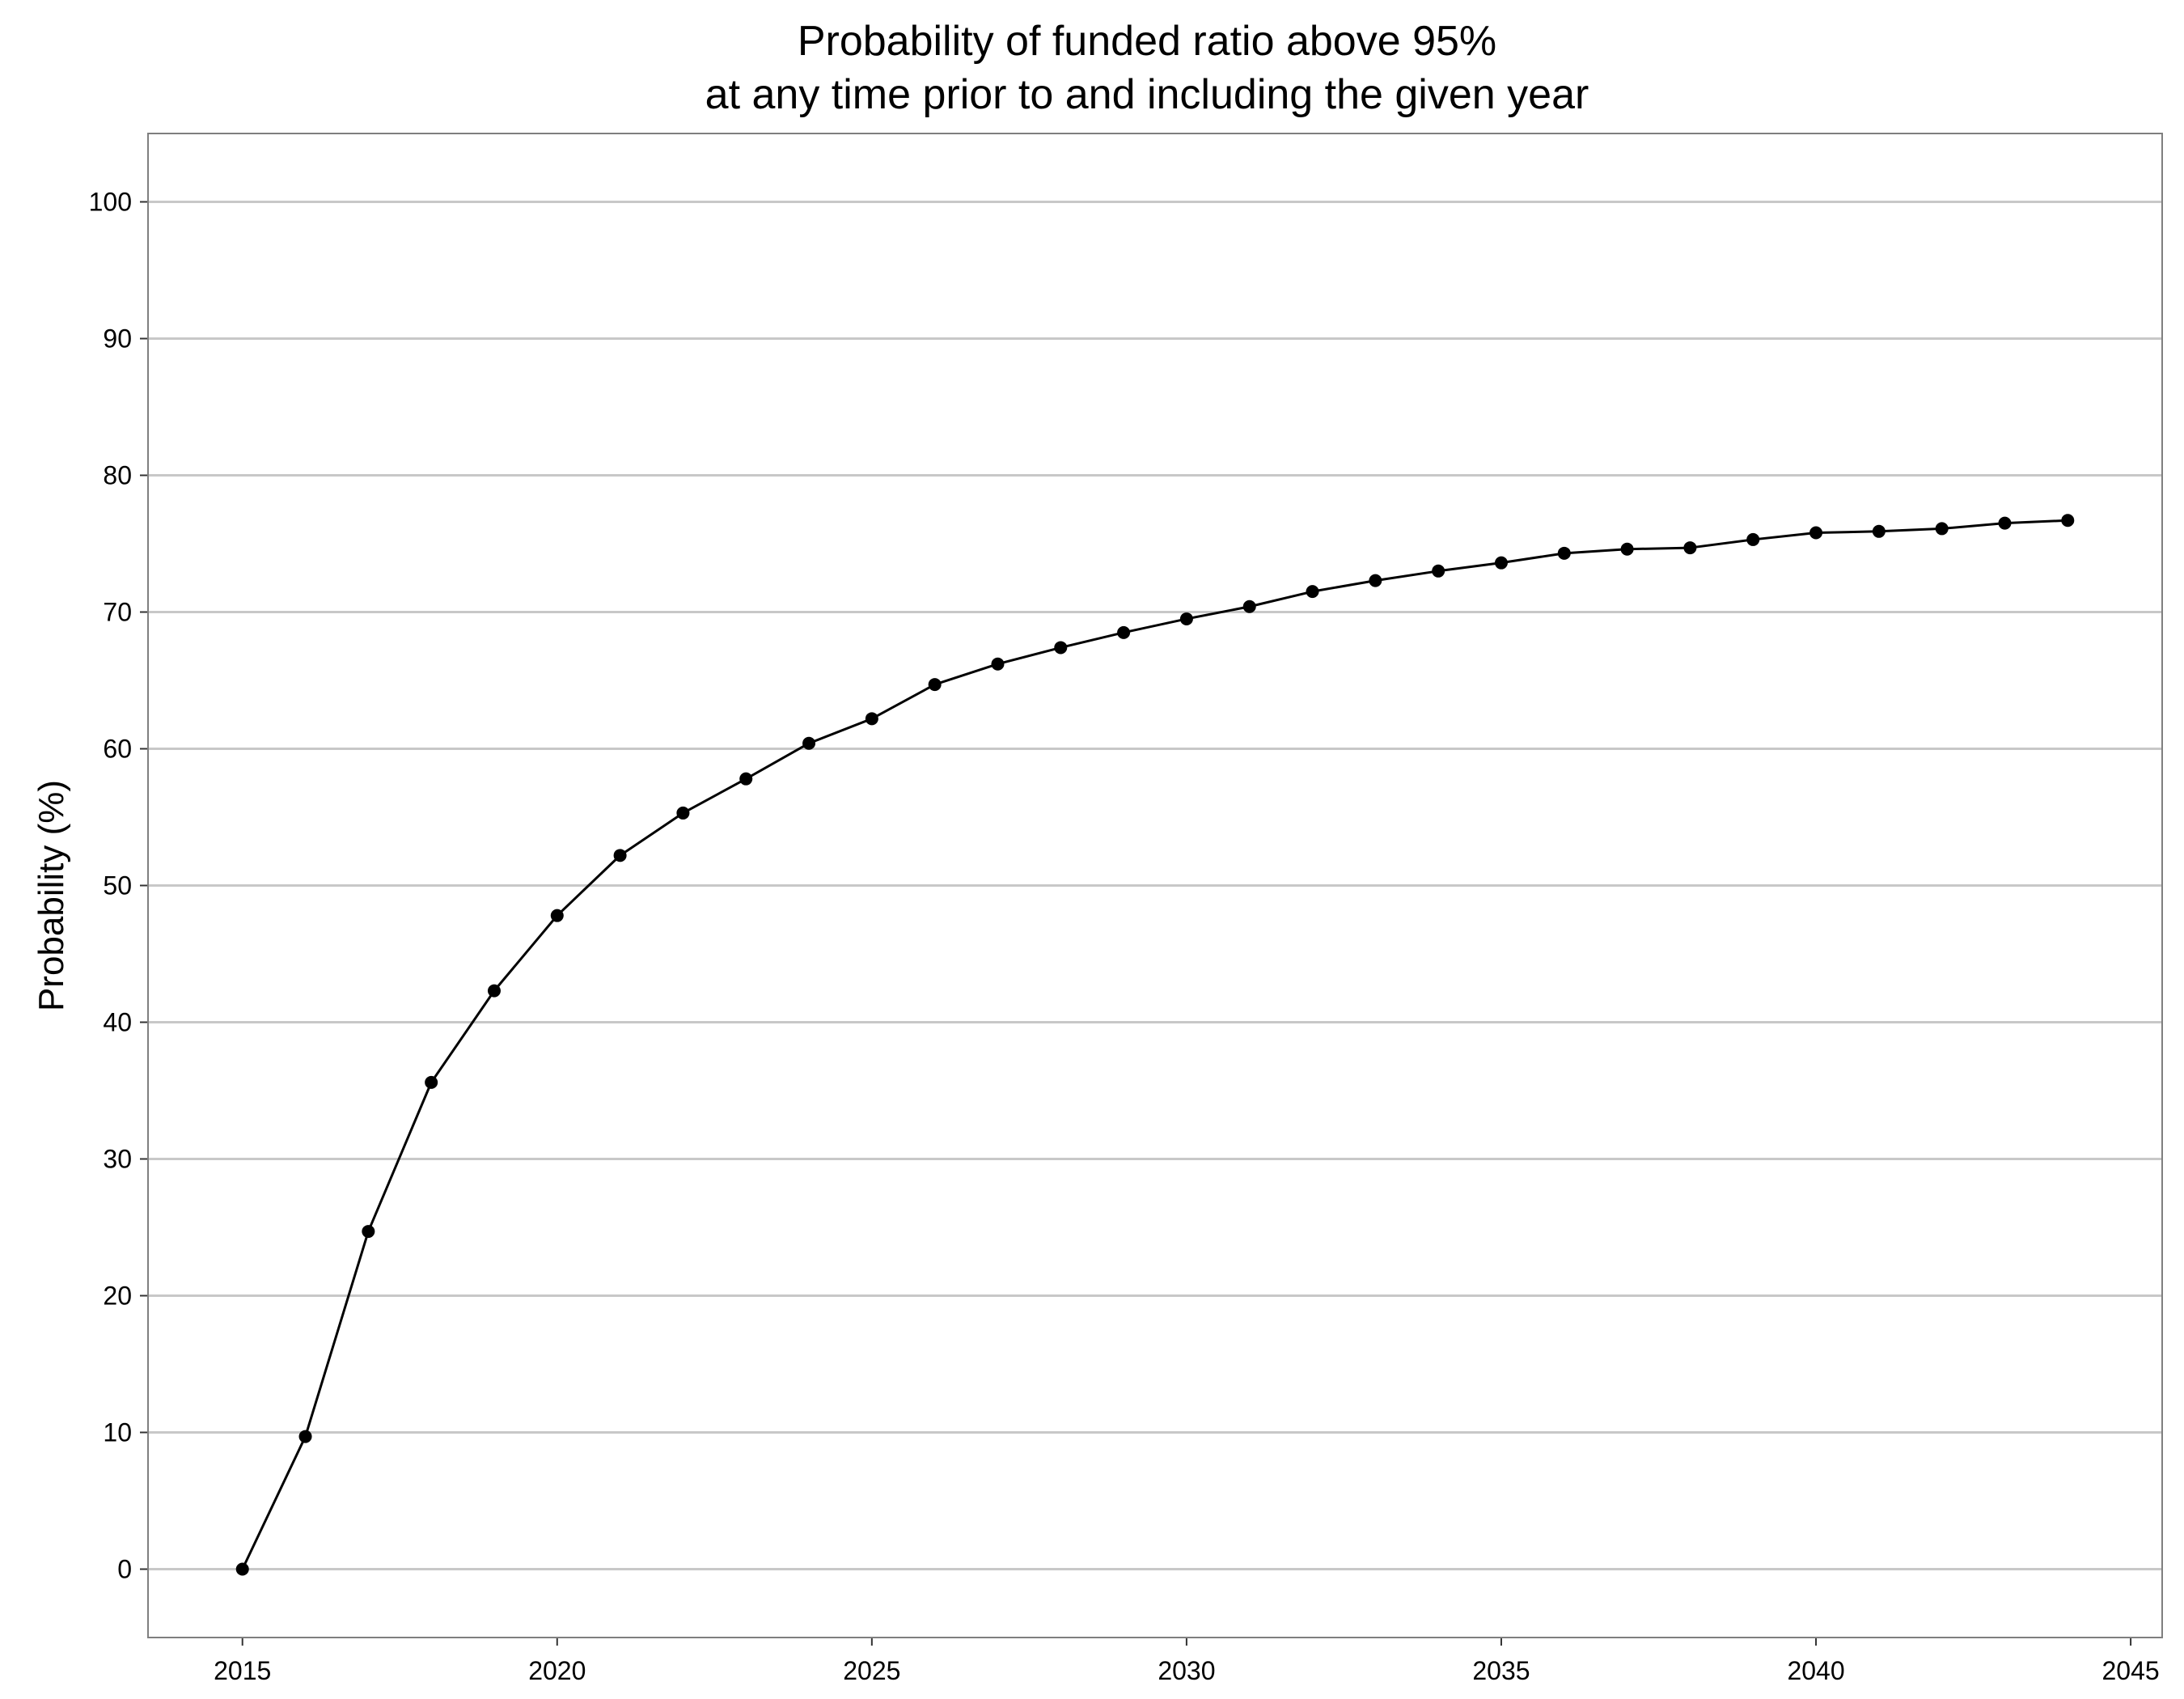 Image resolution: width=2184 pixels, height=1699 pixels. Describe the element at coordinates (2005, 523) in the screenshot. I see `data-point-2043` at that location.